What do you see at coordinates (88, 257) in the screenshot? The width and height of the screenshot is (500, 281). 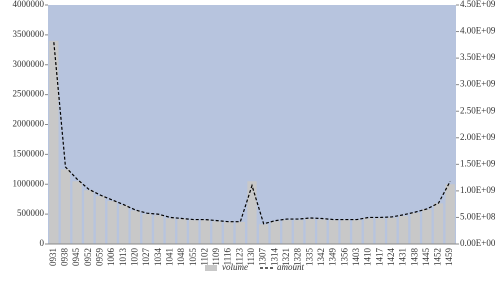 I see `x-tick-label: 0952` at bounding box center [88, 257].